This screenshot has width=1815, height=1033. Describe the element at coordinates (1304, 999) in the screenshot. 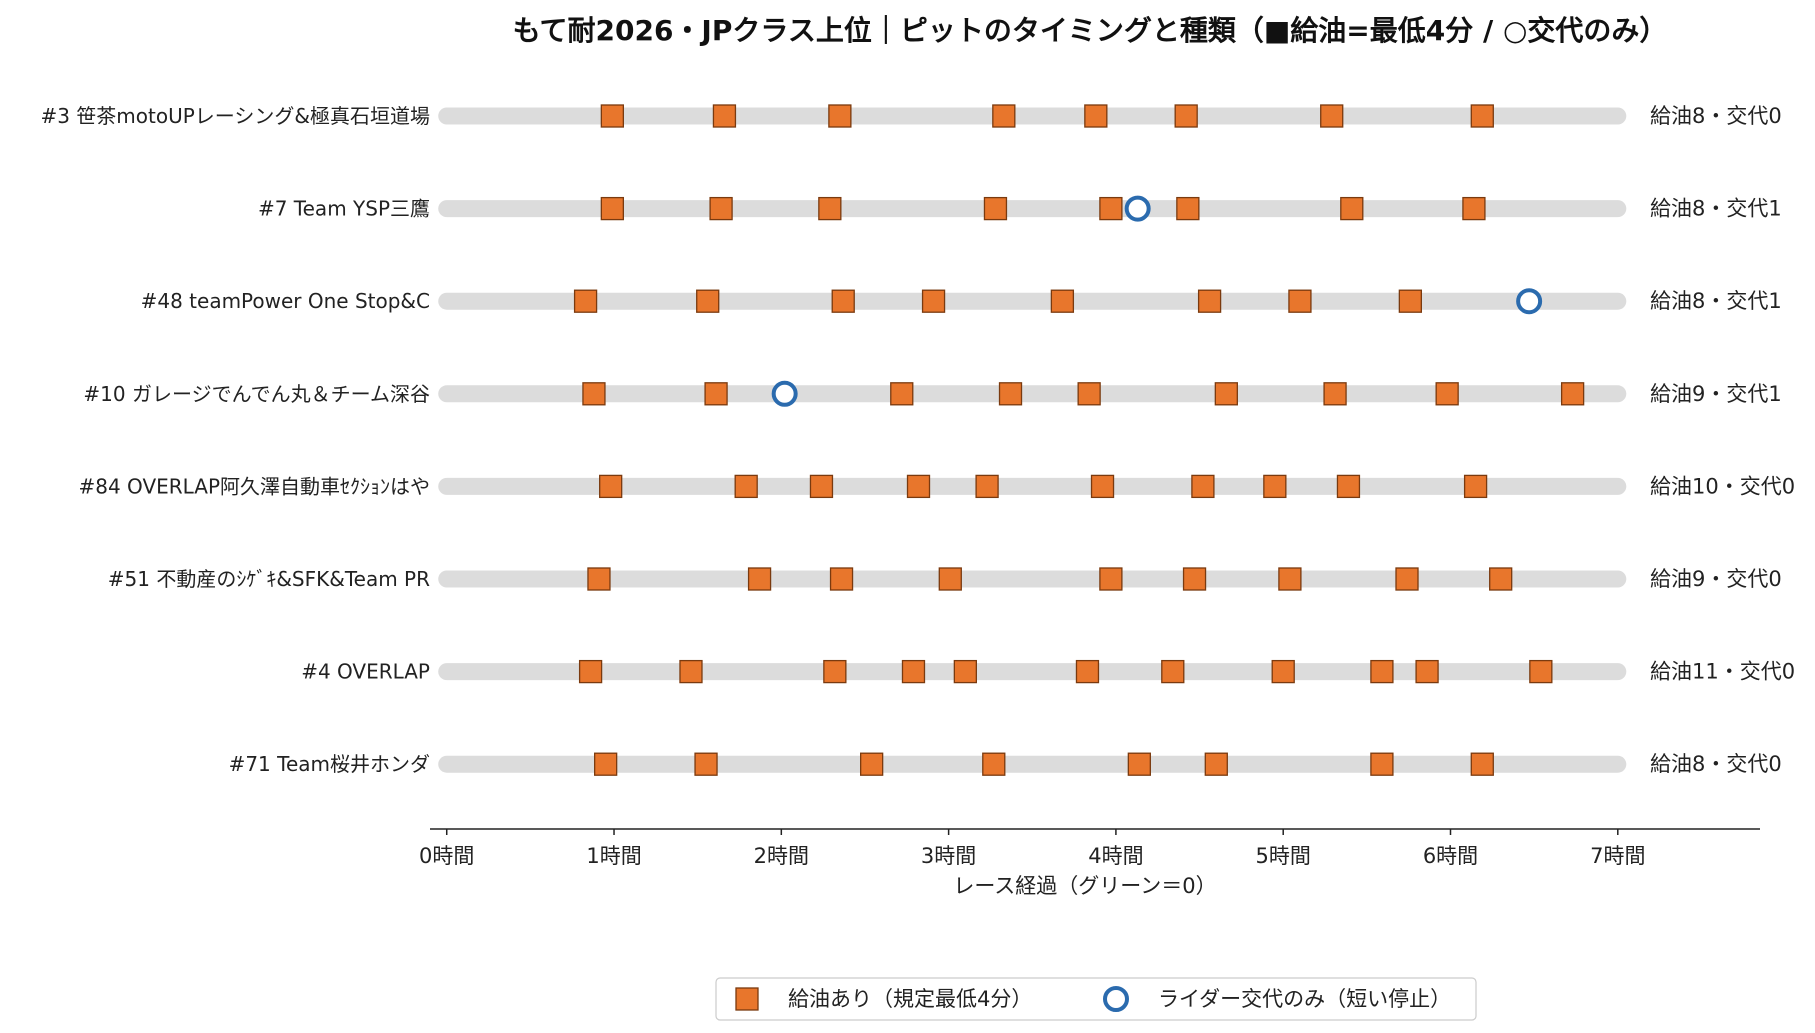

I see `legend-change-label: ライダー交代のみ（短い停止）` at that location.